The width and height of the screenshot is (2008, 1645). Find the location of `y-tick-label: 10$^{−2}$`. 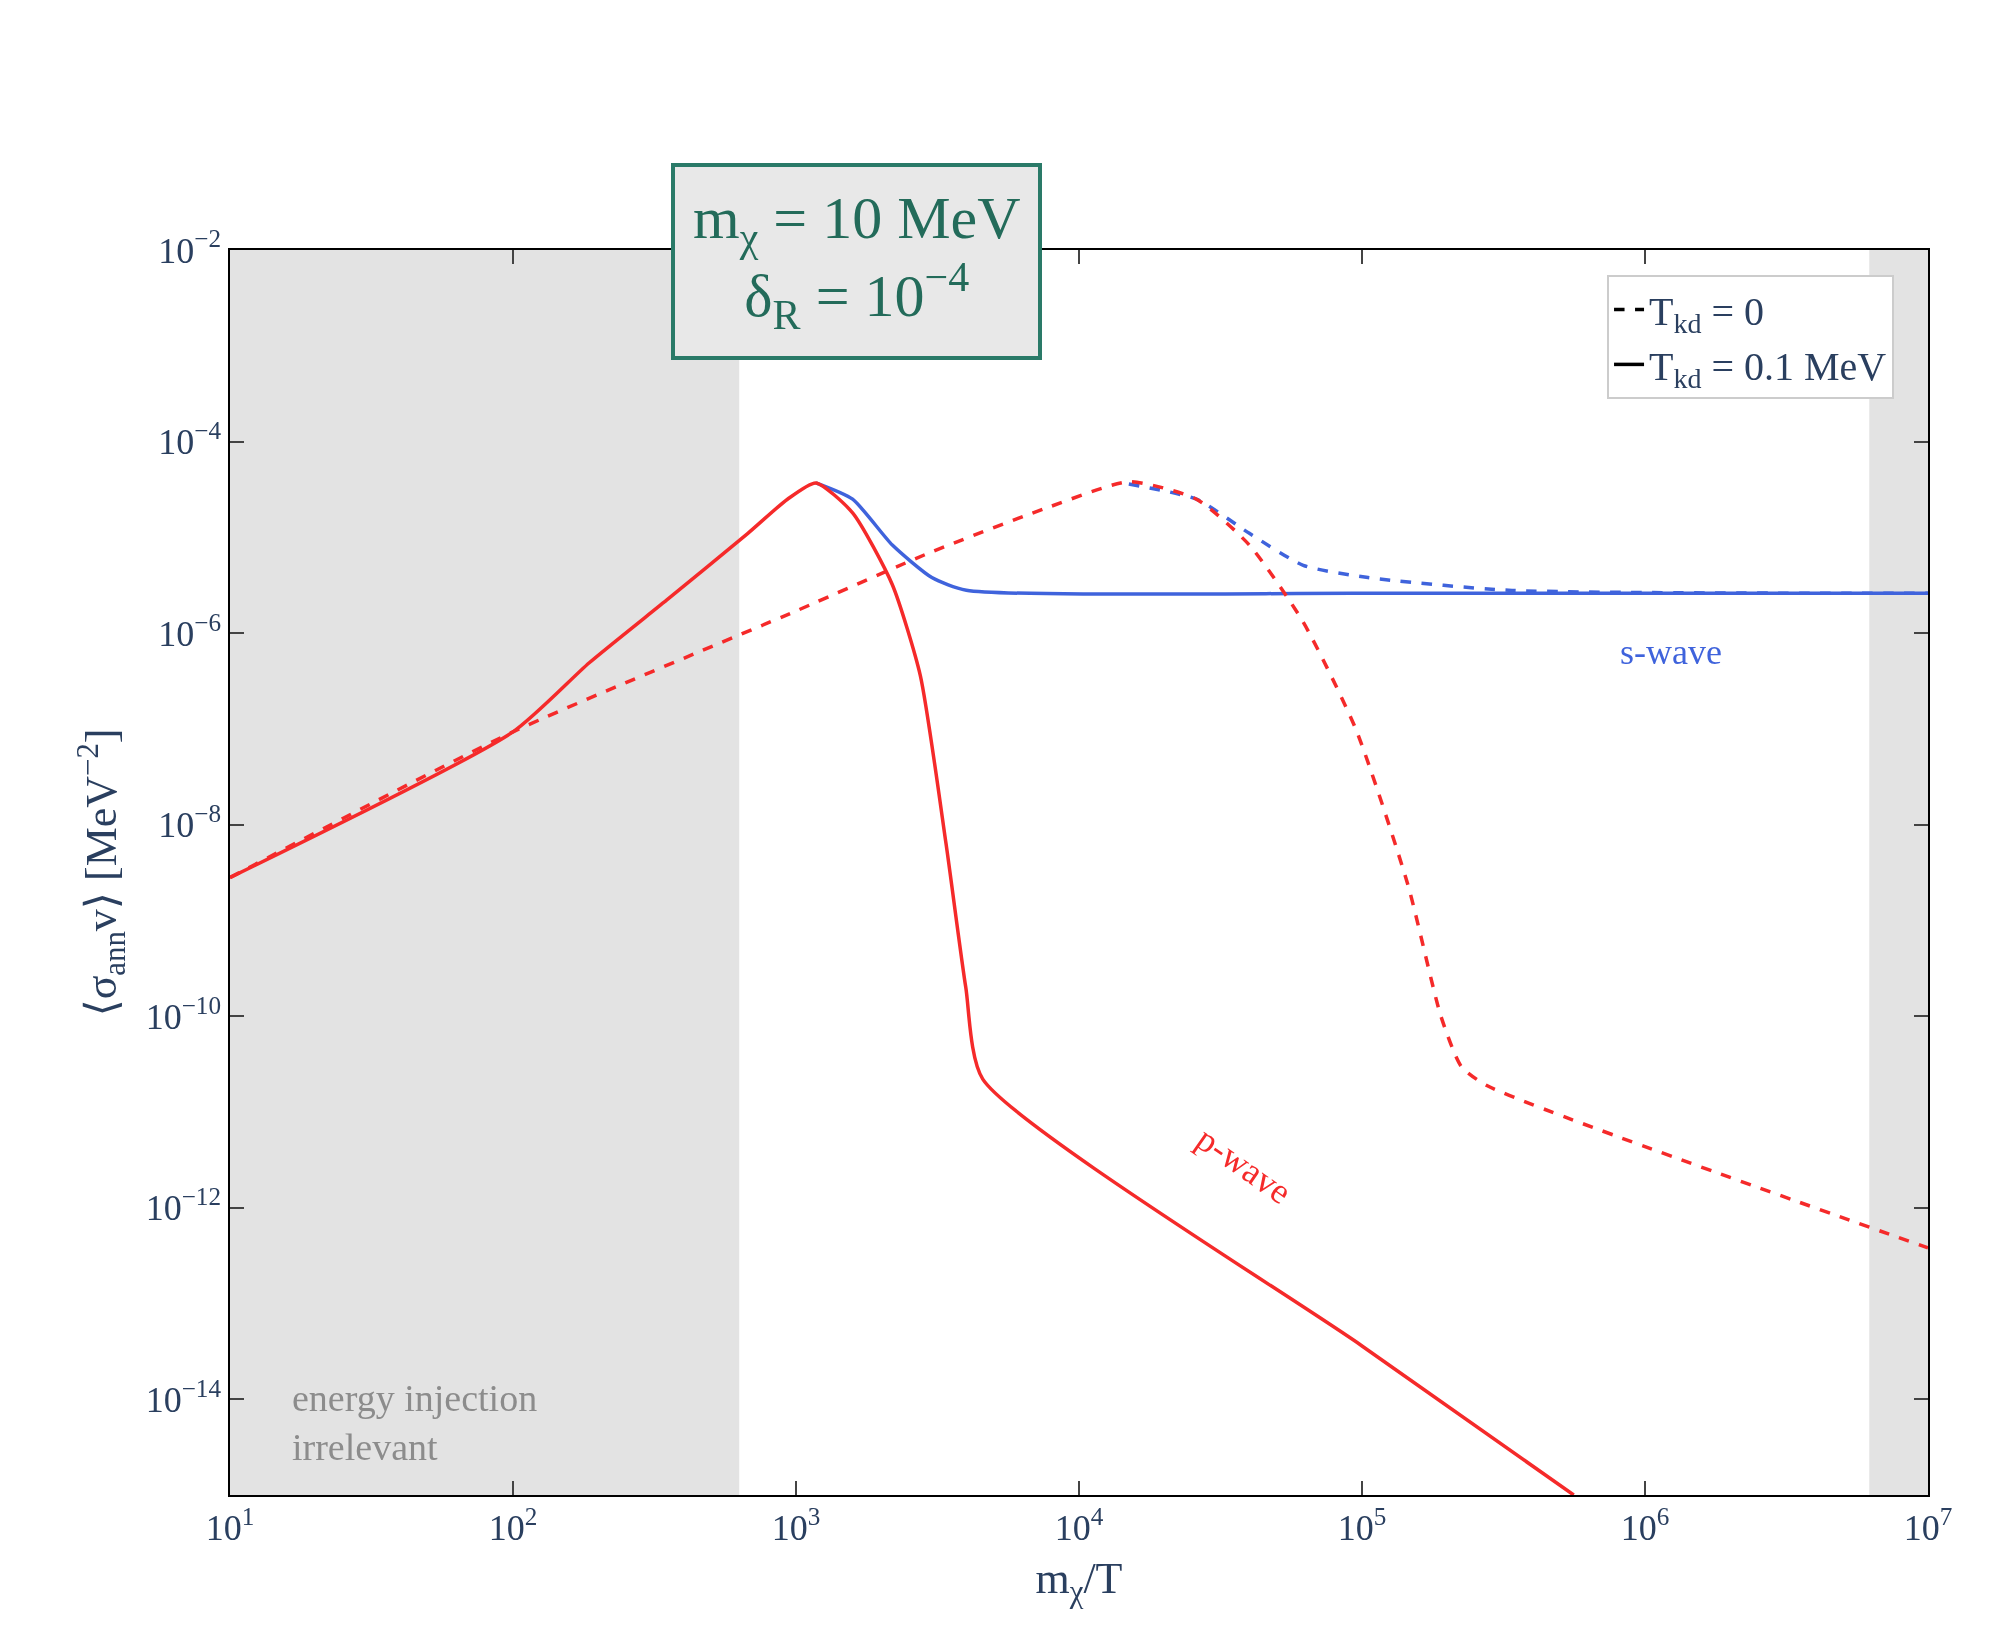

y-tick-label: 10$^{−2}$ is located at coordinates (190, 248).